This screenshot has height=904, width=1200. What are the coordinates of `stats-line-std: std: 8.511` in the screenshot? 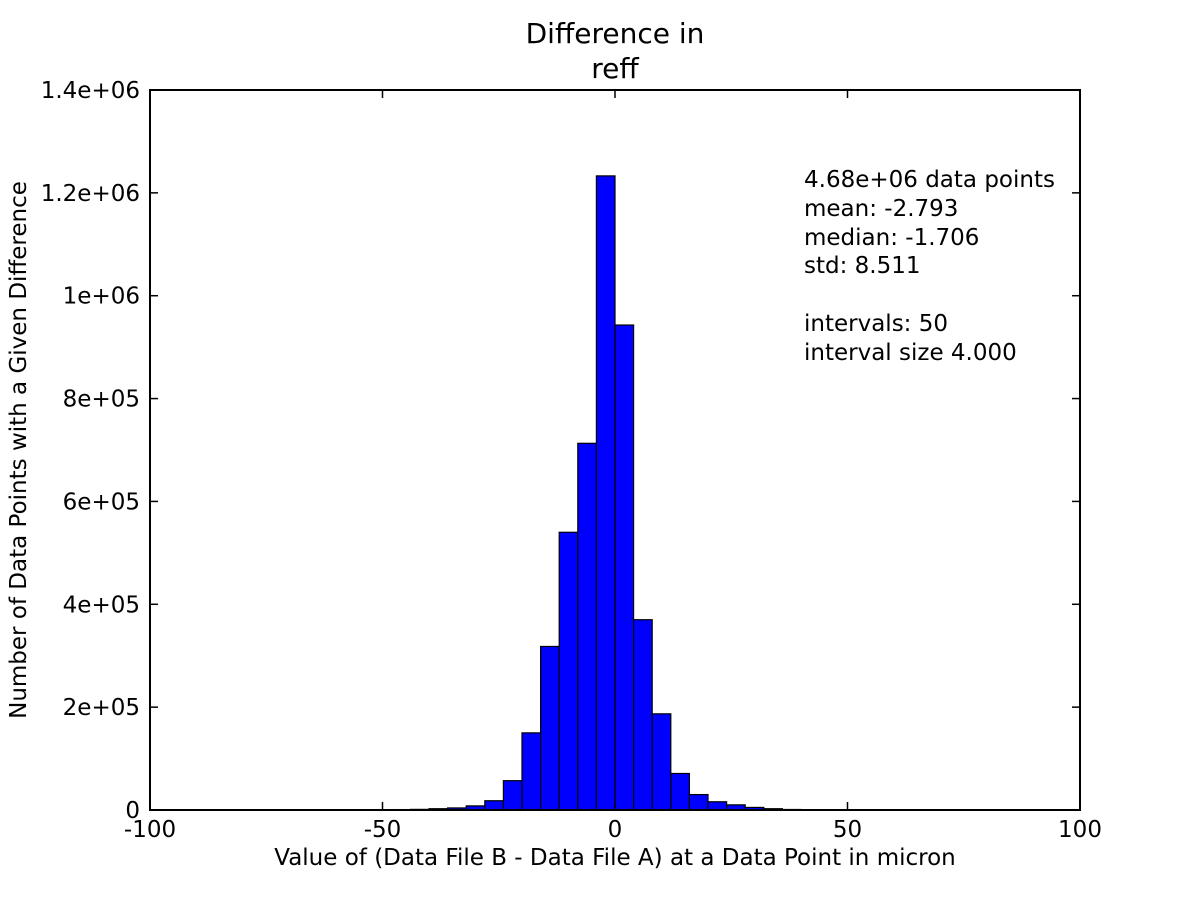 It's located at (862, 266).